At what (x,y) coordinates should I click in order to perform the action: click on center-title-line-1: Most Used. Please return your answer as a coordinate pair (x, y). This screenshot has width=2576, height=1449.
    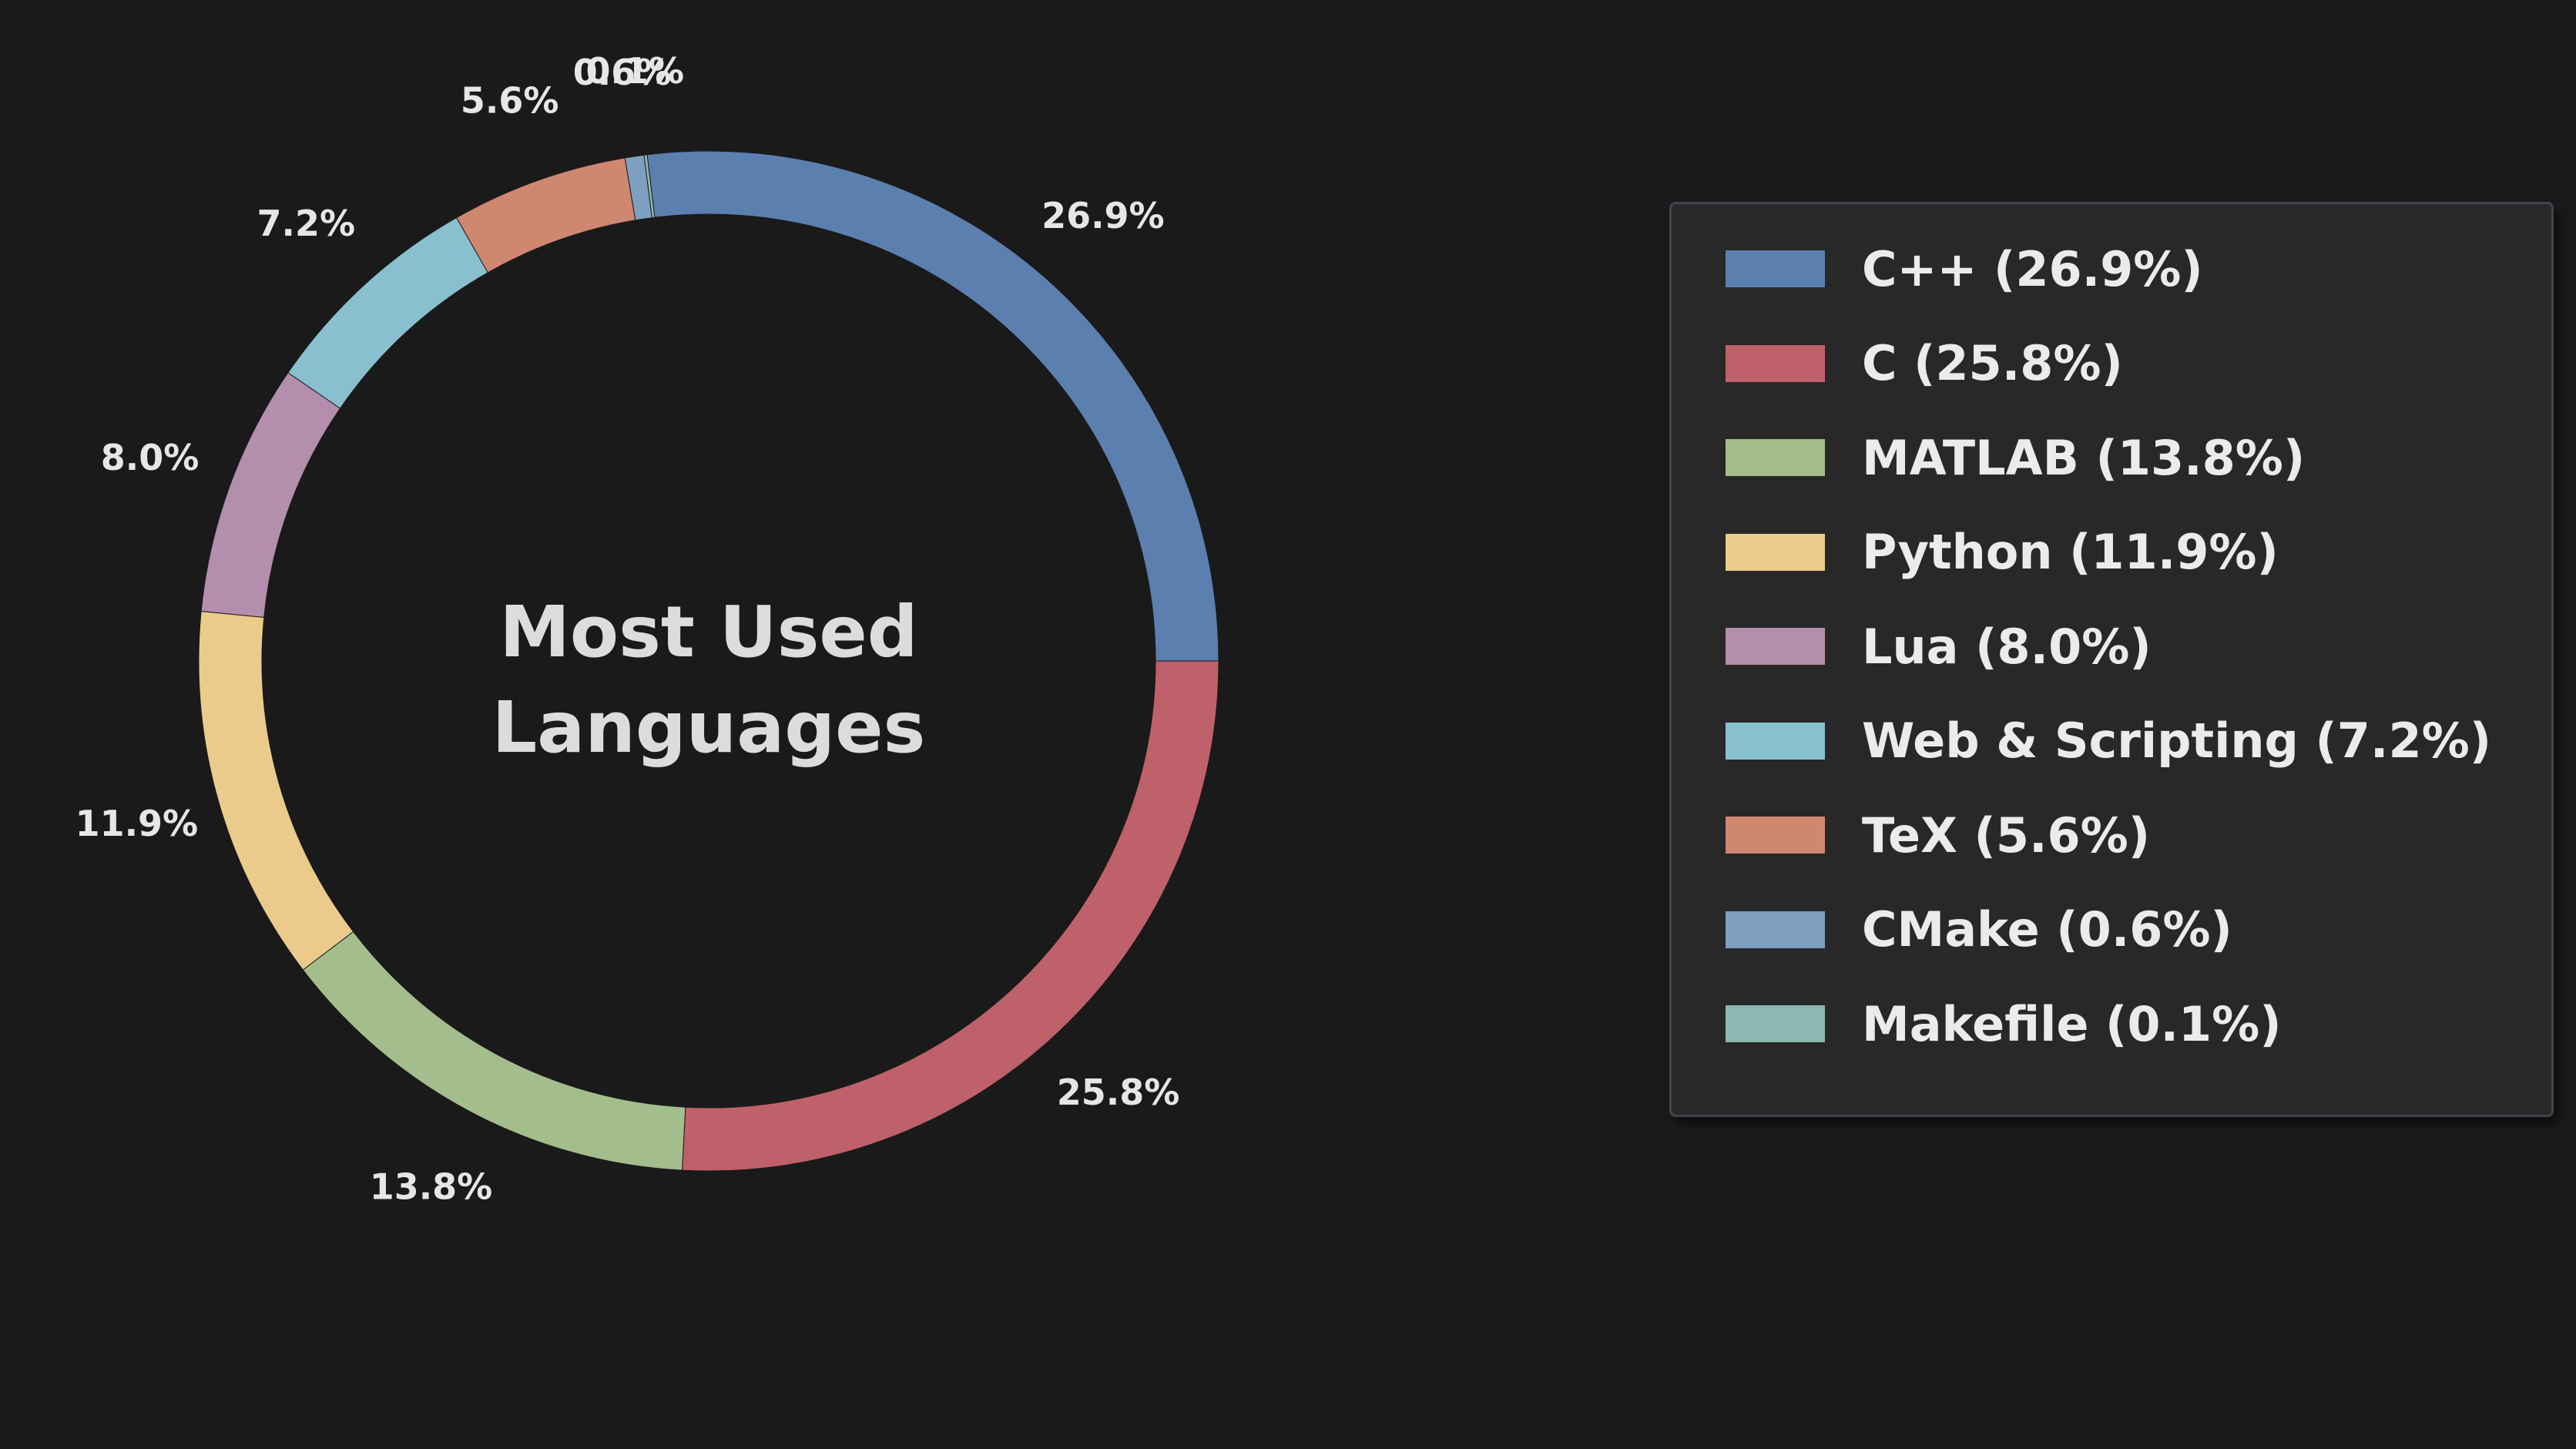
    Looking at the image, I should click on (708, 632).